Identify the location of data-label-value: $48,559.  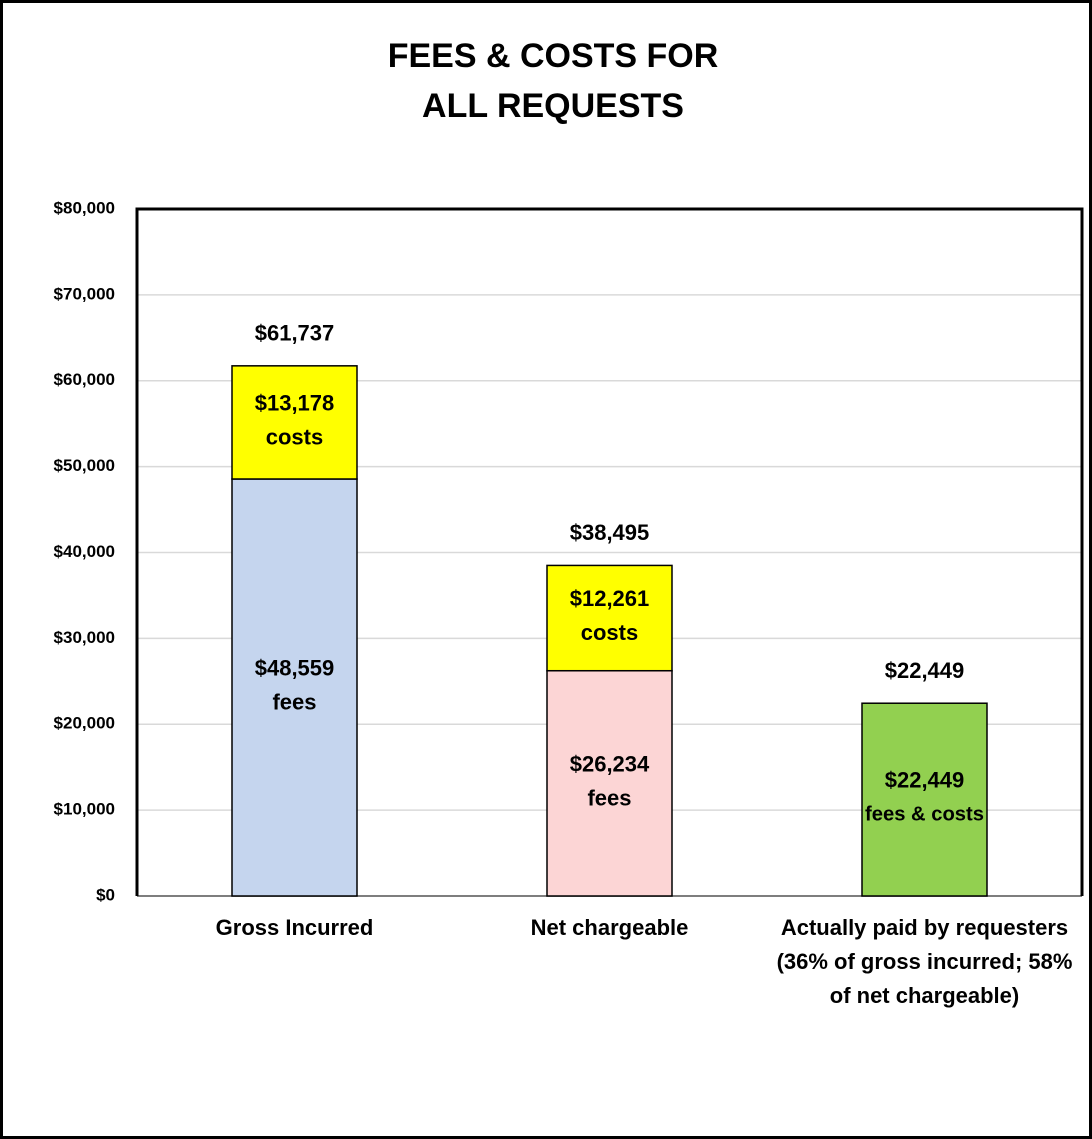
(295, 667).